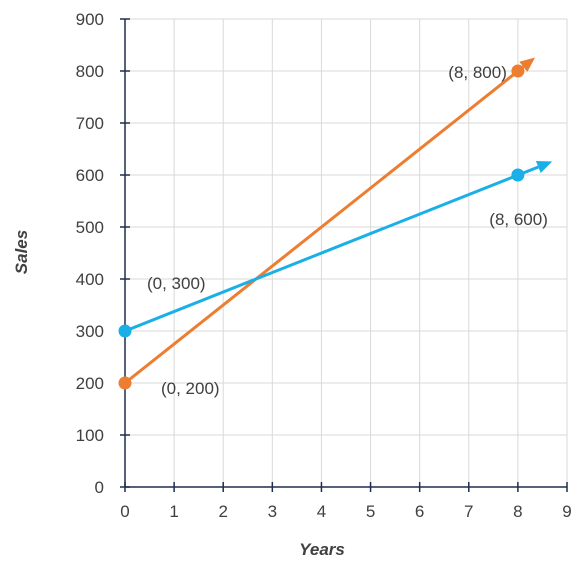 The image size is (582, 566). Describe the element at coordinates (322, 549) in the screenshot. I see `x-axis-title: Years` at that location.